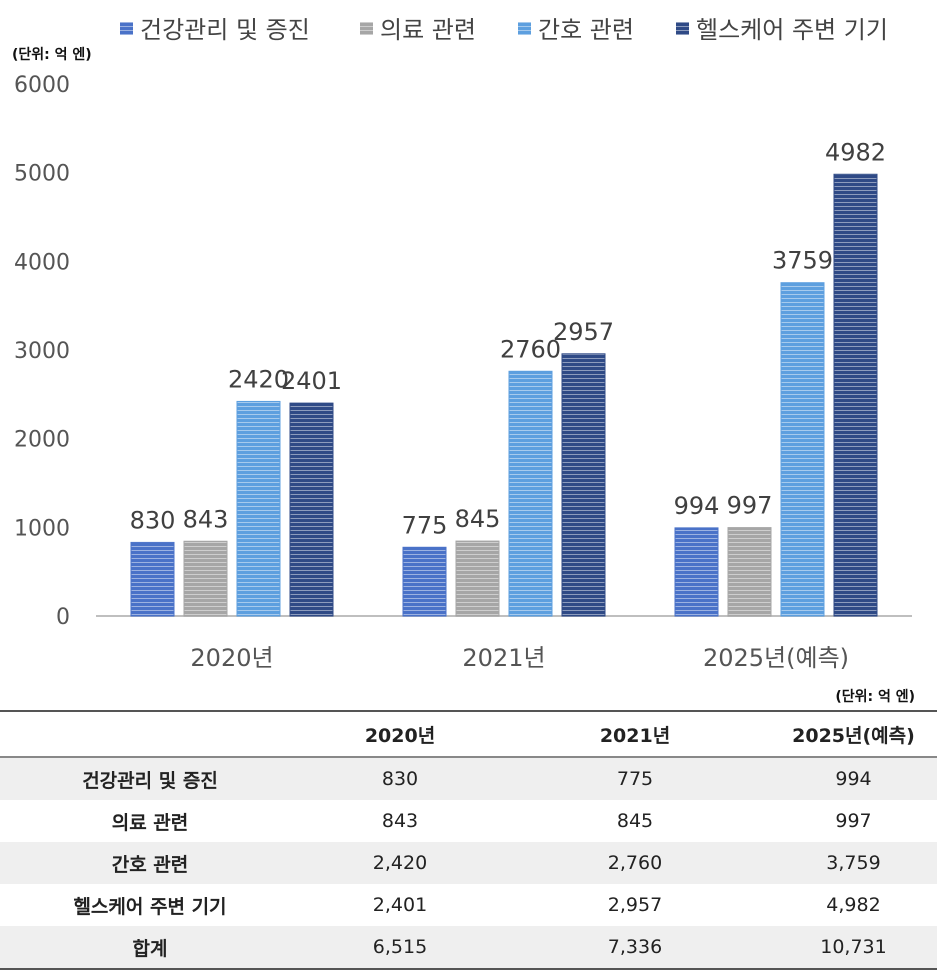  What do you see at coordinates (52, 55) in the screenshot?
I see `chart-unit-label: (단위: 억 엔)` at bounding box center [52, 55].